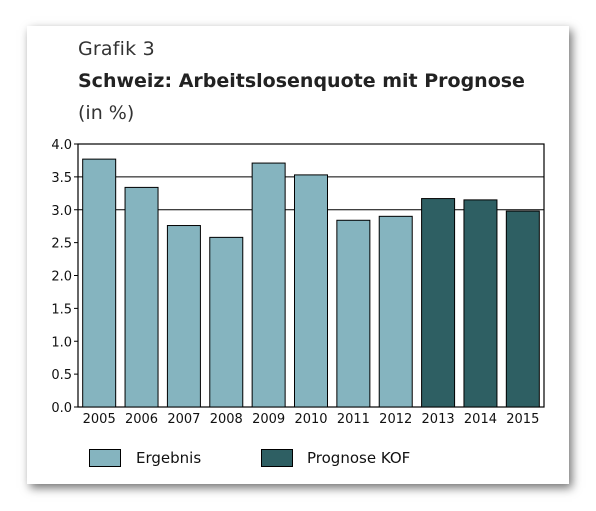  I want to click on legend-label-prognose: Prognose KOF, so click(359, 458).